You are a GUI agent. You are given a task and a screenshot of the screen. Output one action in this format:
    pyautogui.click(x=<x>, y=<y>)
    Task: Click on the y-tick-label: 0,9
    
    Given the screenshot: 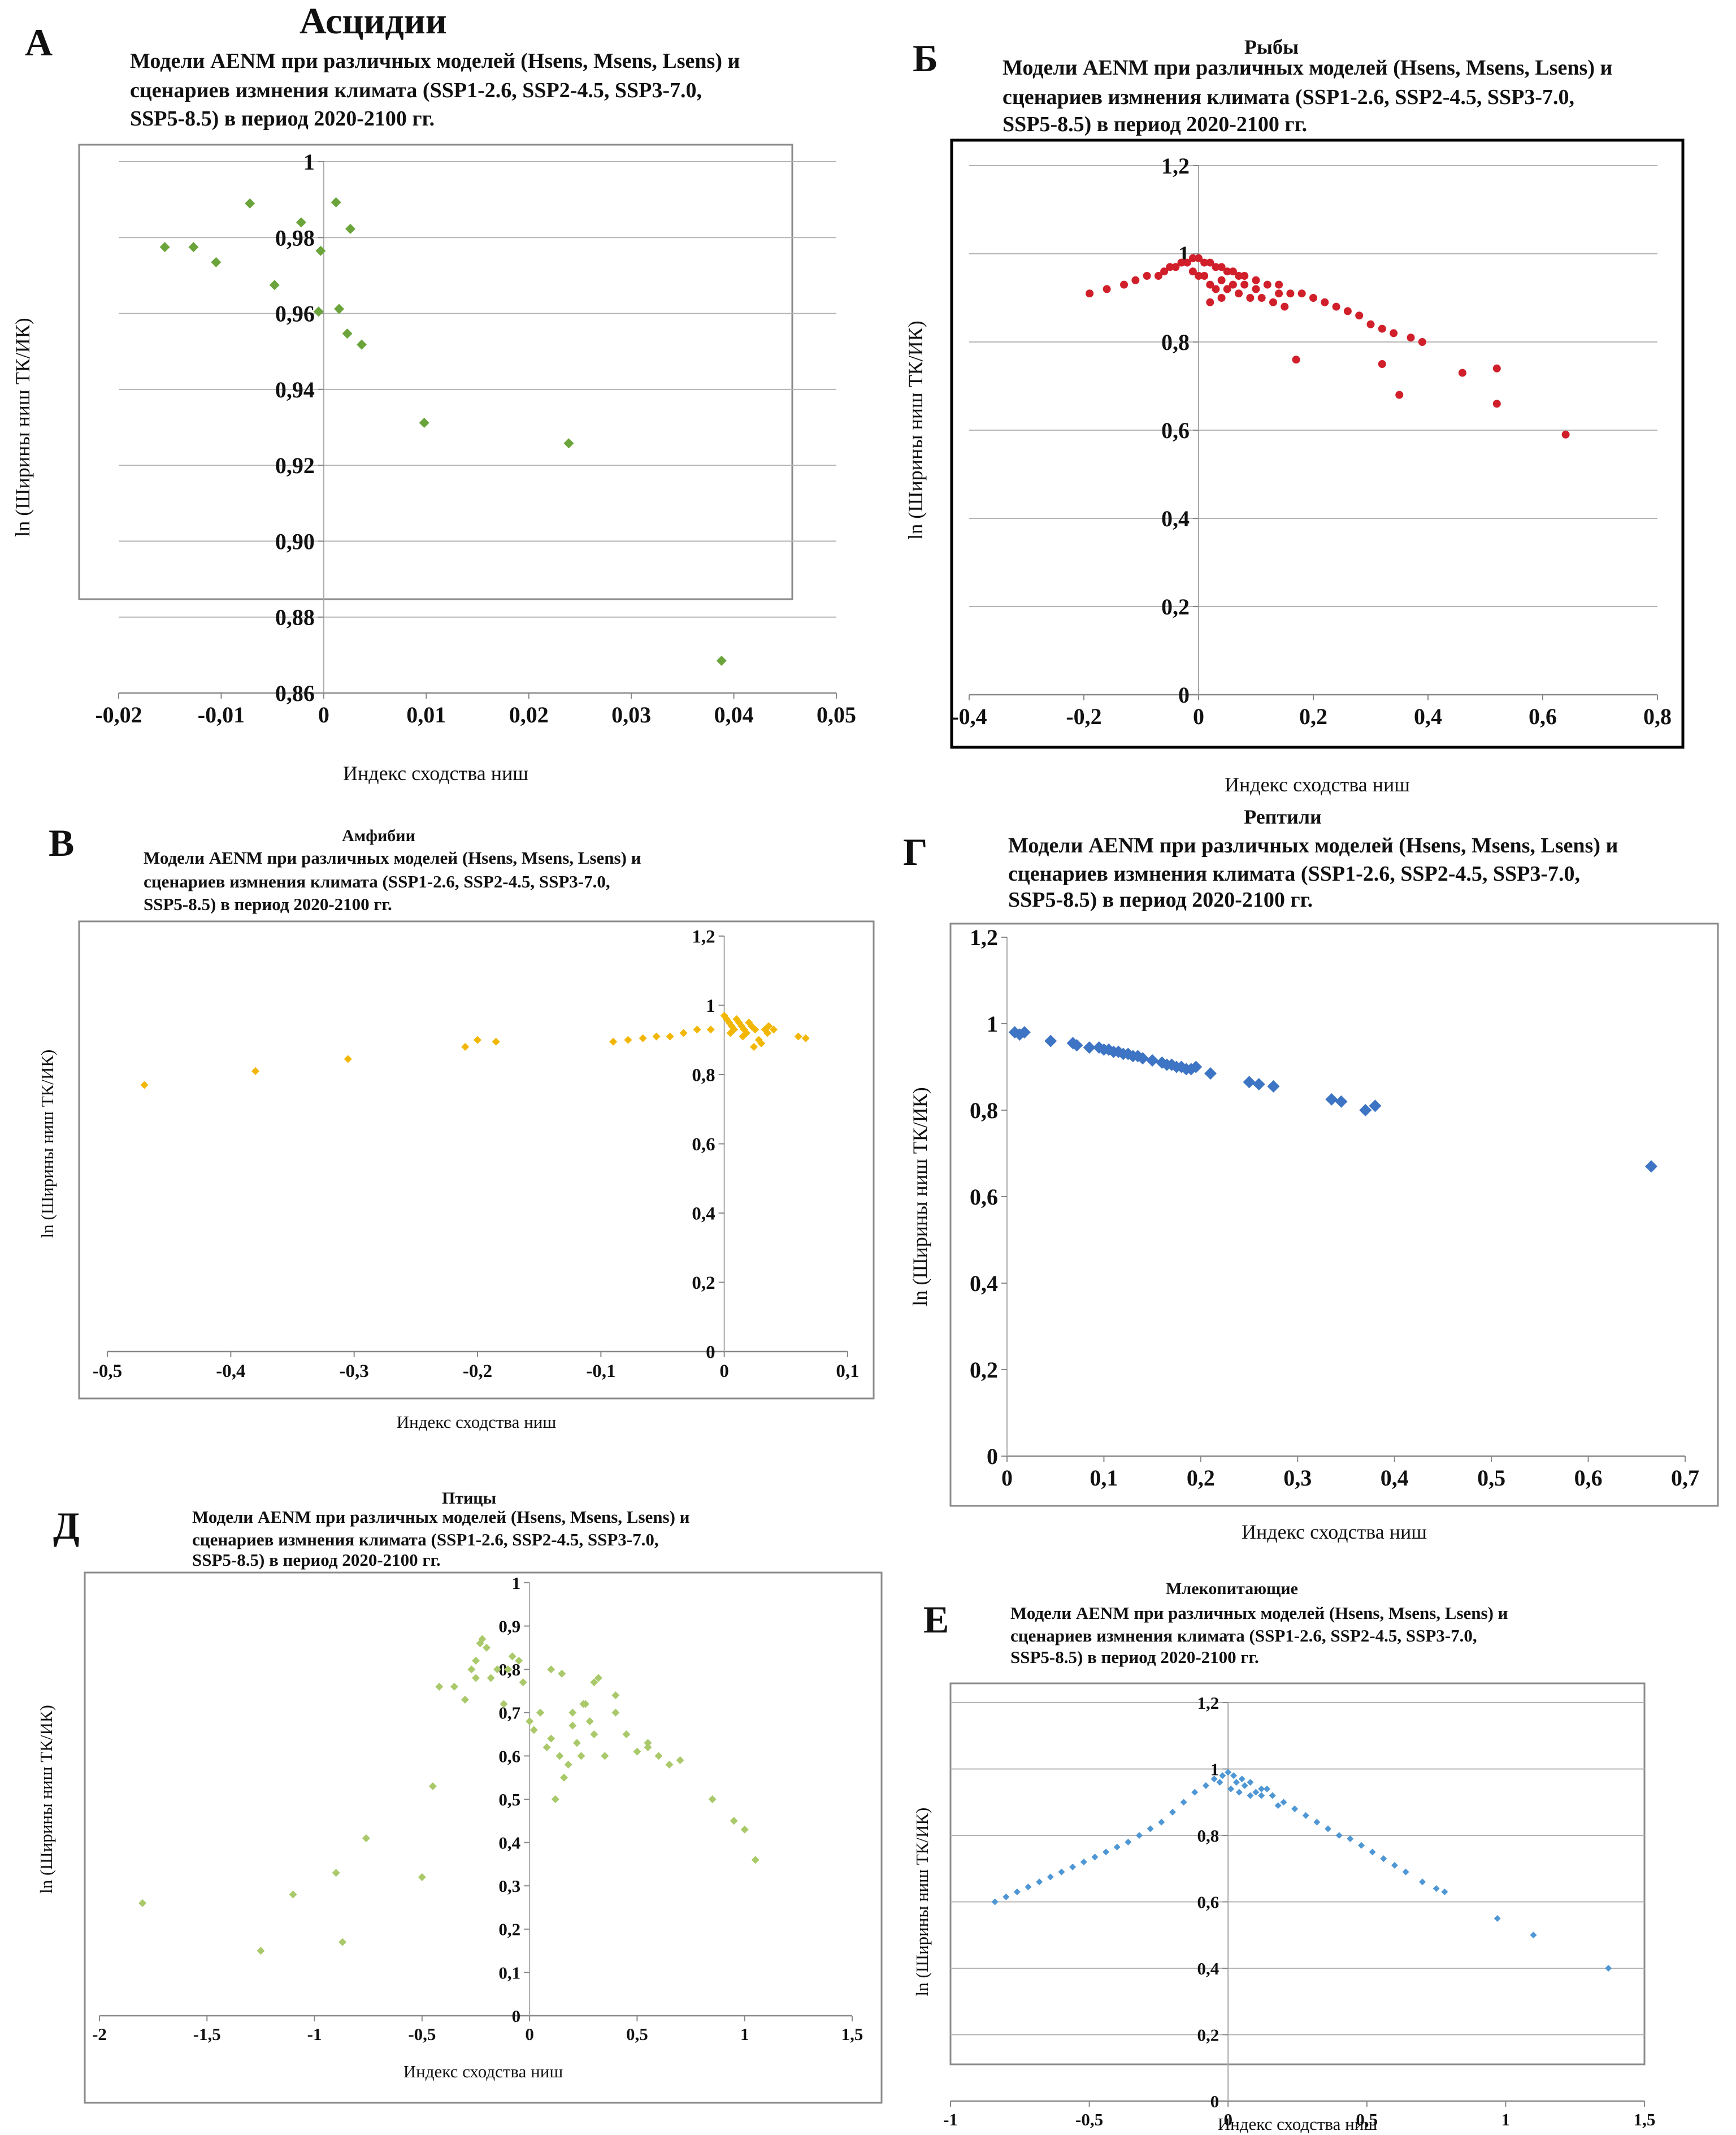 What is the action you would take?
    pyautogui.click(x=509, y=1626)
    